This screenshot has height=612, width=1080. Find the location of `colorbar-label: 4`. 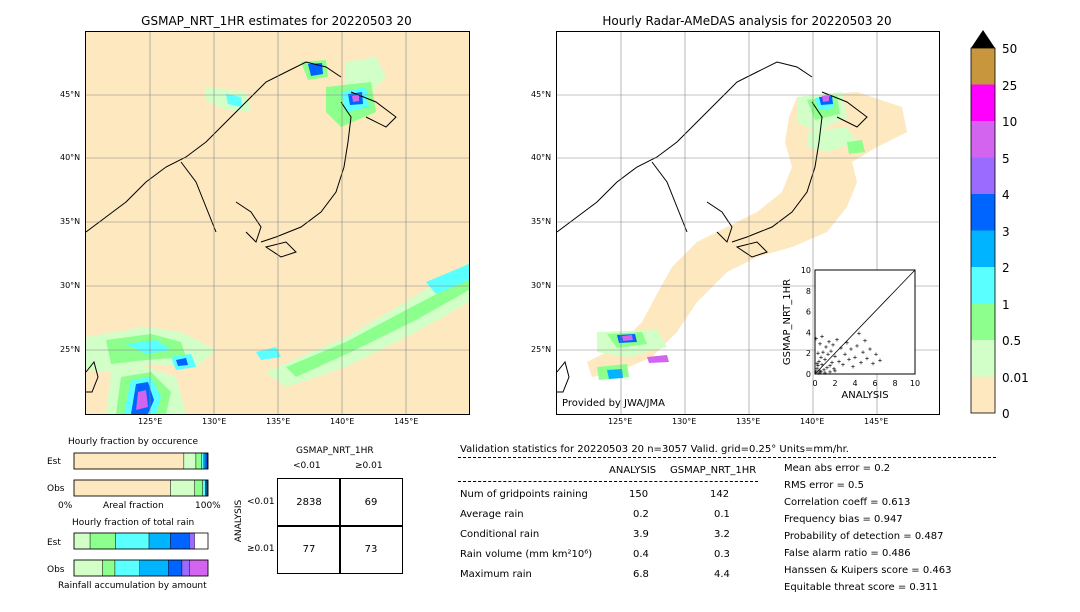

colorbar-label: 4 is located at coordinates (1006, 195).